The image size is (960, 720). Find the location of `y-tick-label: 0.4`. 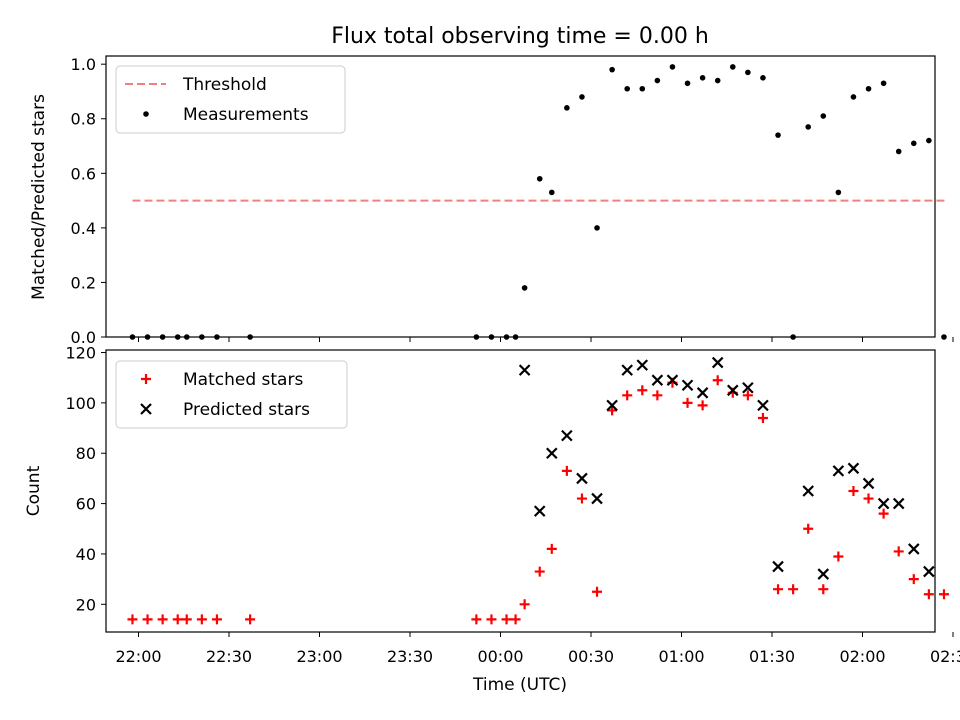

y-tick-label: 0.4 is located at coordinates (83, 228).